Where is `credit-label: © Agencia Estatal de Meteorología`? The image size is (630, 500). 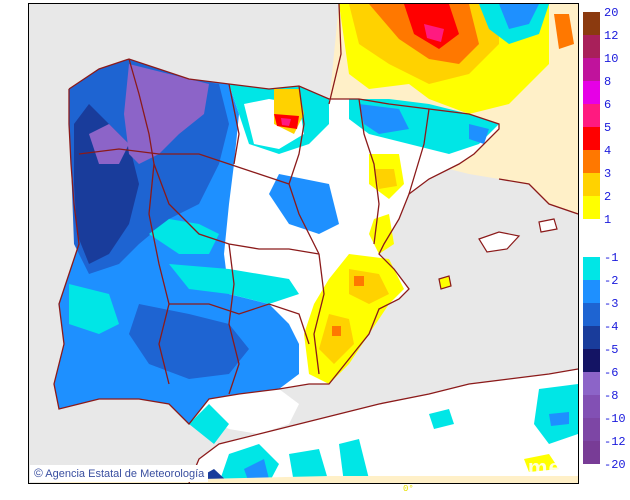 credit-label: © Agencia Estatal de Meteorología is located at coordinates (119, 473).